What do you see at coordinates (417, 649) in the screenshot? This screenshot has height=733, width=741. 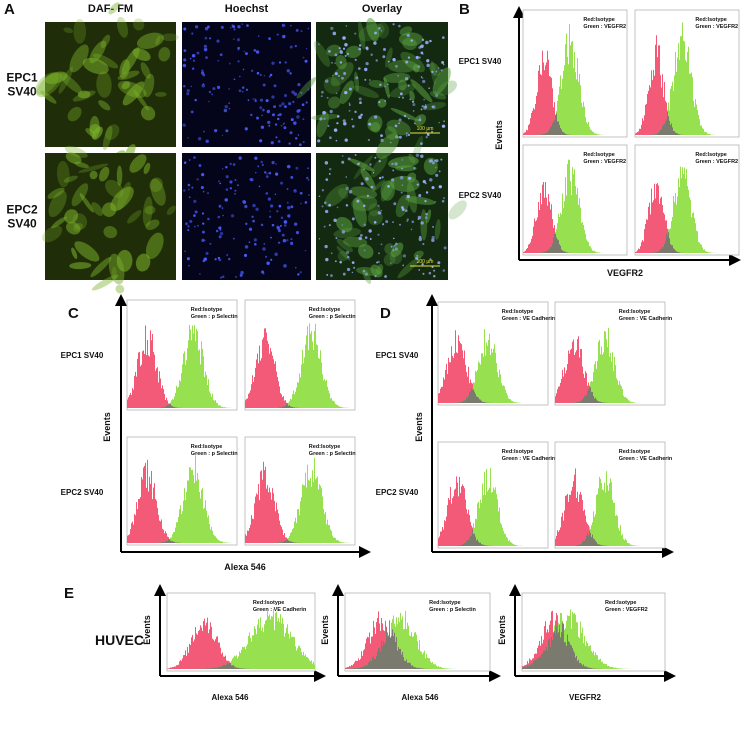 I see `overlap-histogram` at bounding box center [417, 649].